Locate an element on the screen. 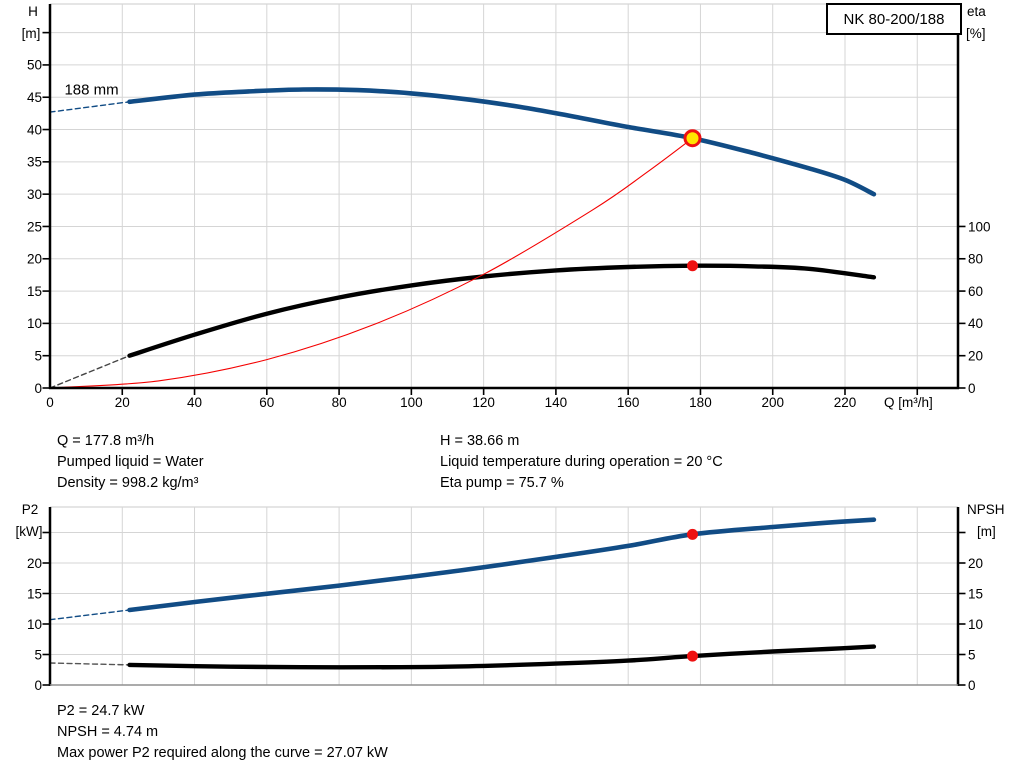 The width and height of the screenshot is (1024, 781). duty-point-marker is located at coordinates (692, 138).